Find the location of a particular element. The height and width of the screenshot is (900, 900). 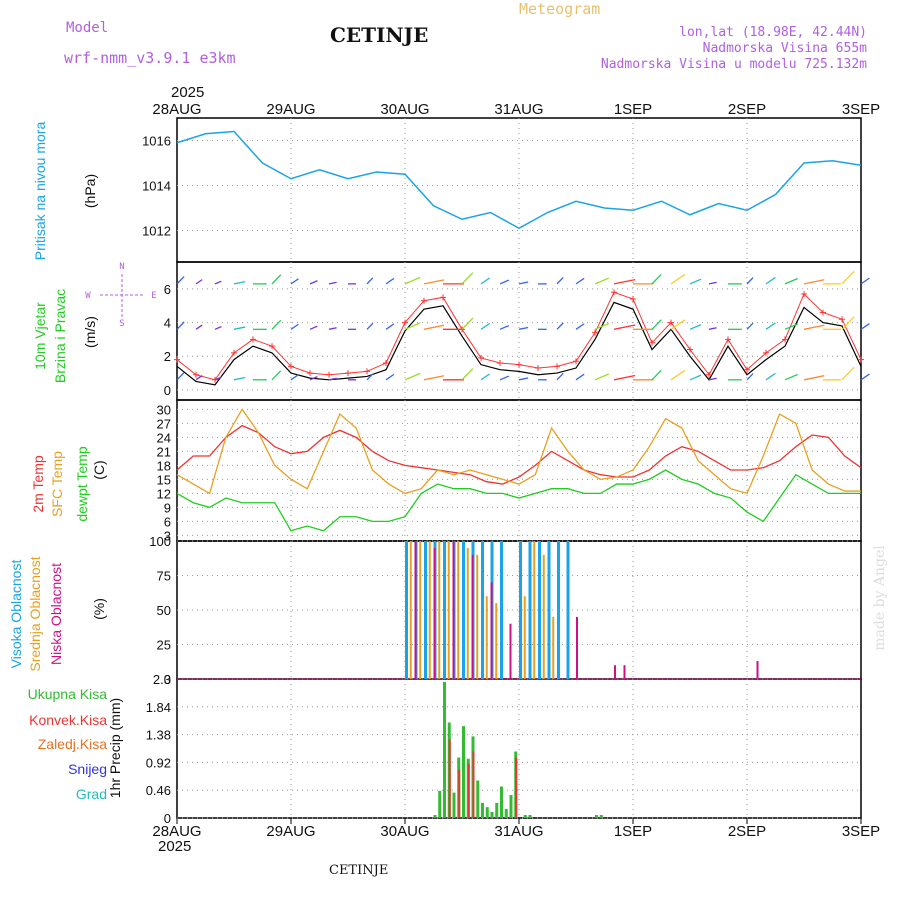

station-title: CETINJE is located at coordinates (379, 35).